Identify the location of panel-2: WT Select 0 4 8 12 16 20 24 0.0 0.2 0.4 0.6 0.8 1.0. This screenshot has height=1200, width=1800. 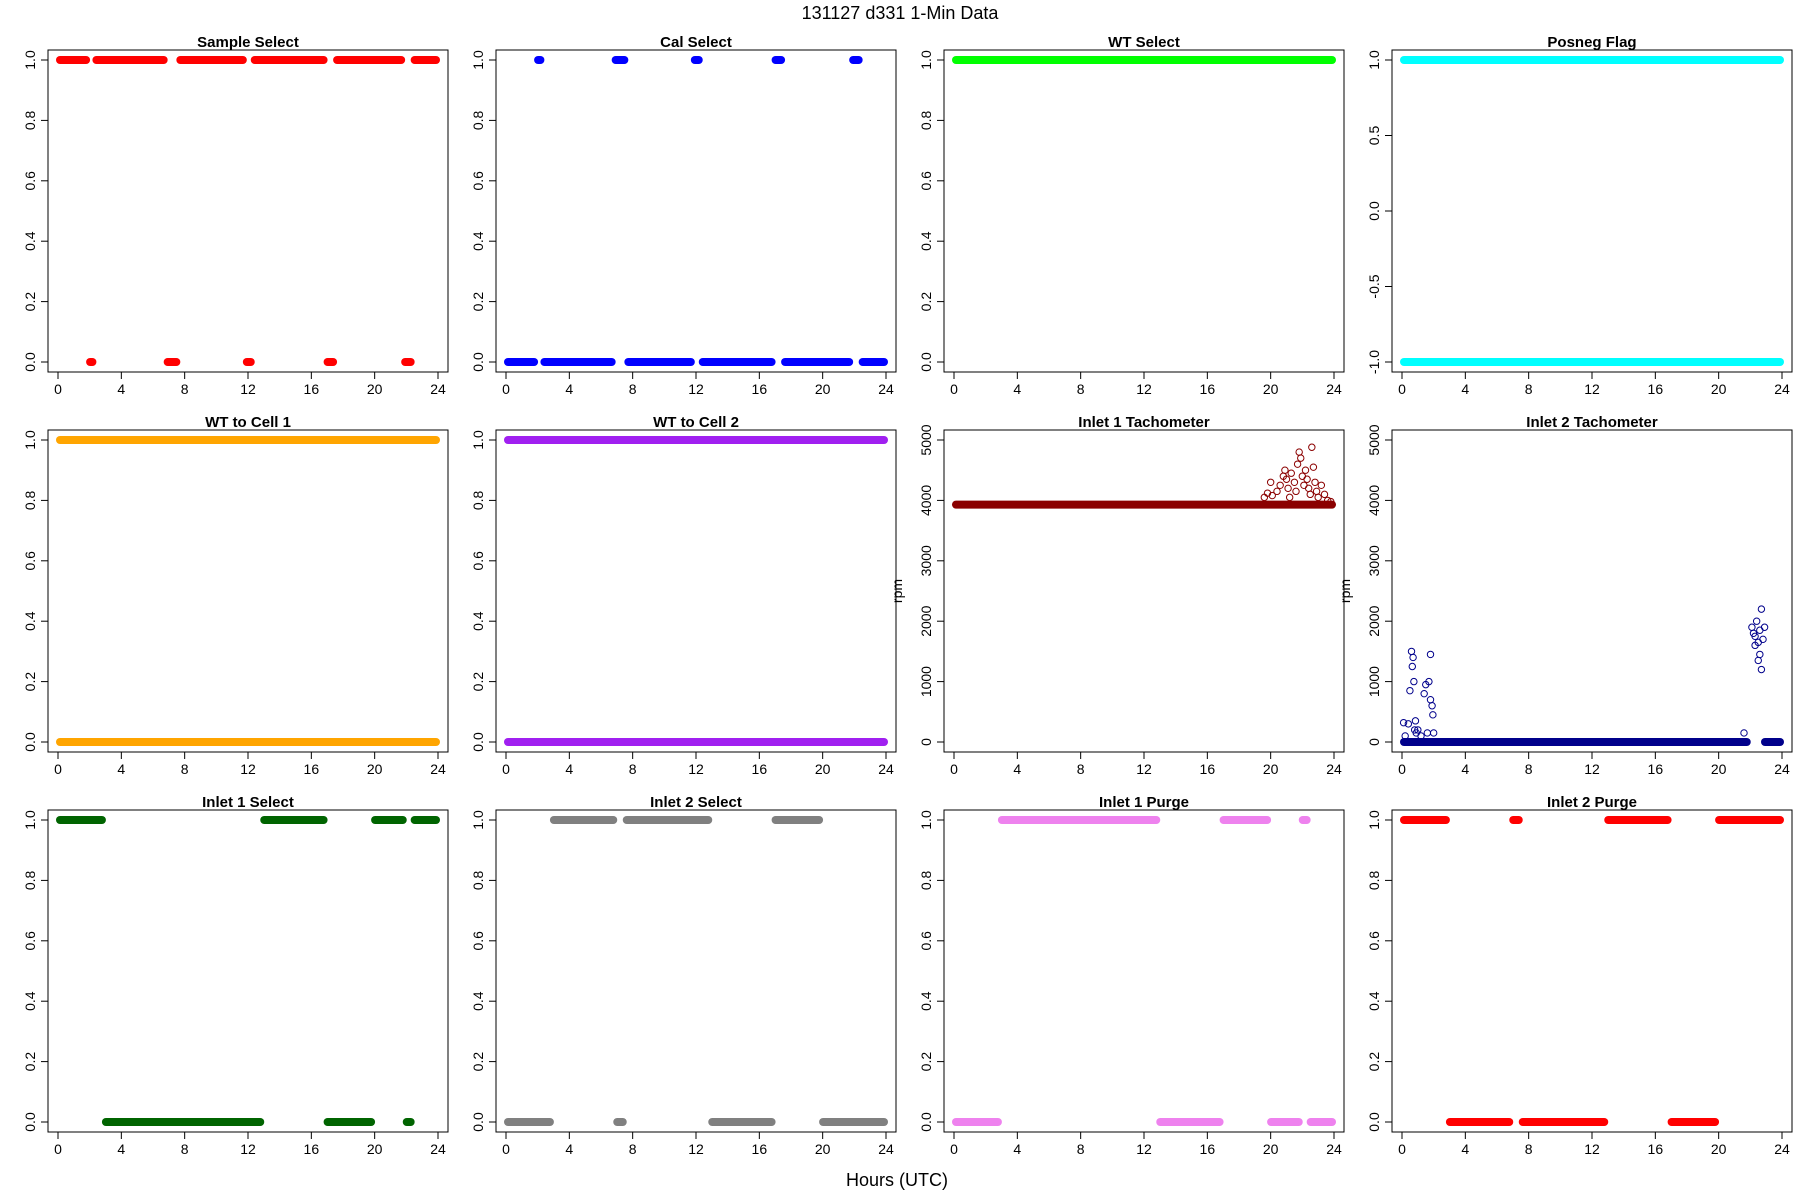
(1131, 215).